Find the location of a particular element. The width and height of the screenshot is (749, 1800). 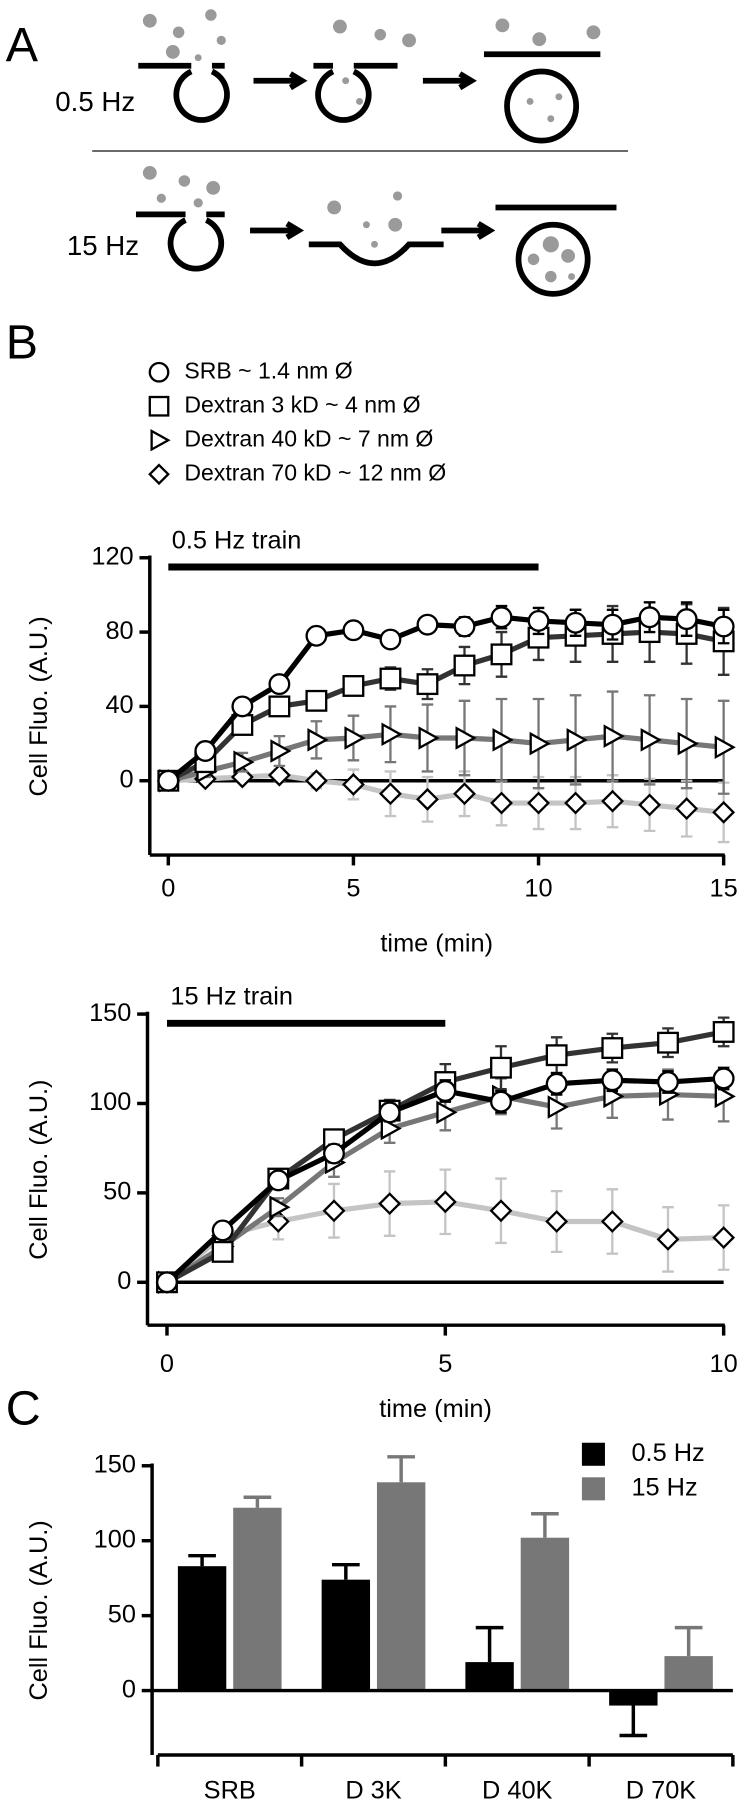

panel-label: A is located at coordinates (22, 45).